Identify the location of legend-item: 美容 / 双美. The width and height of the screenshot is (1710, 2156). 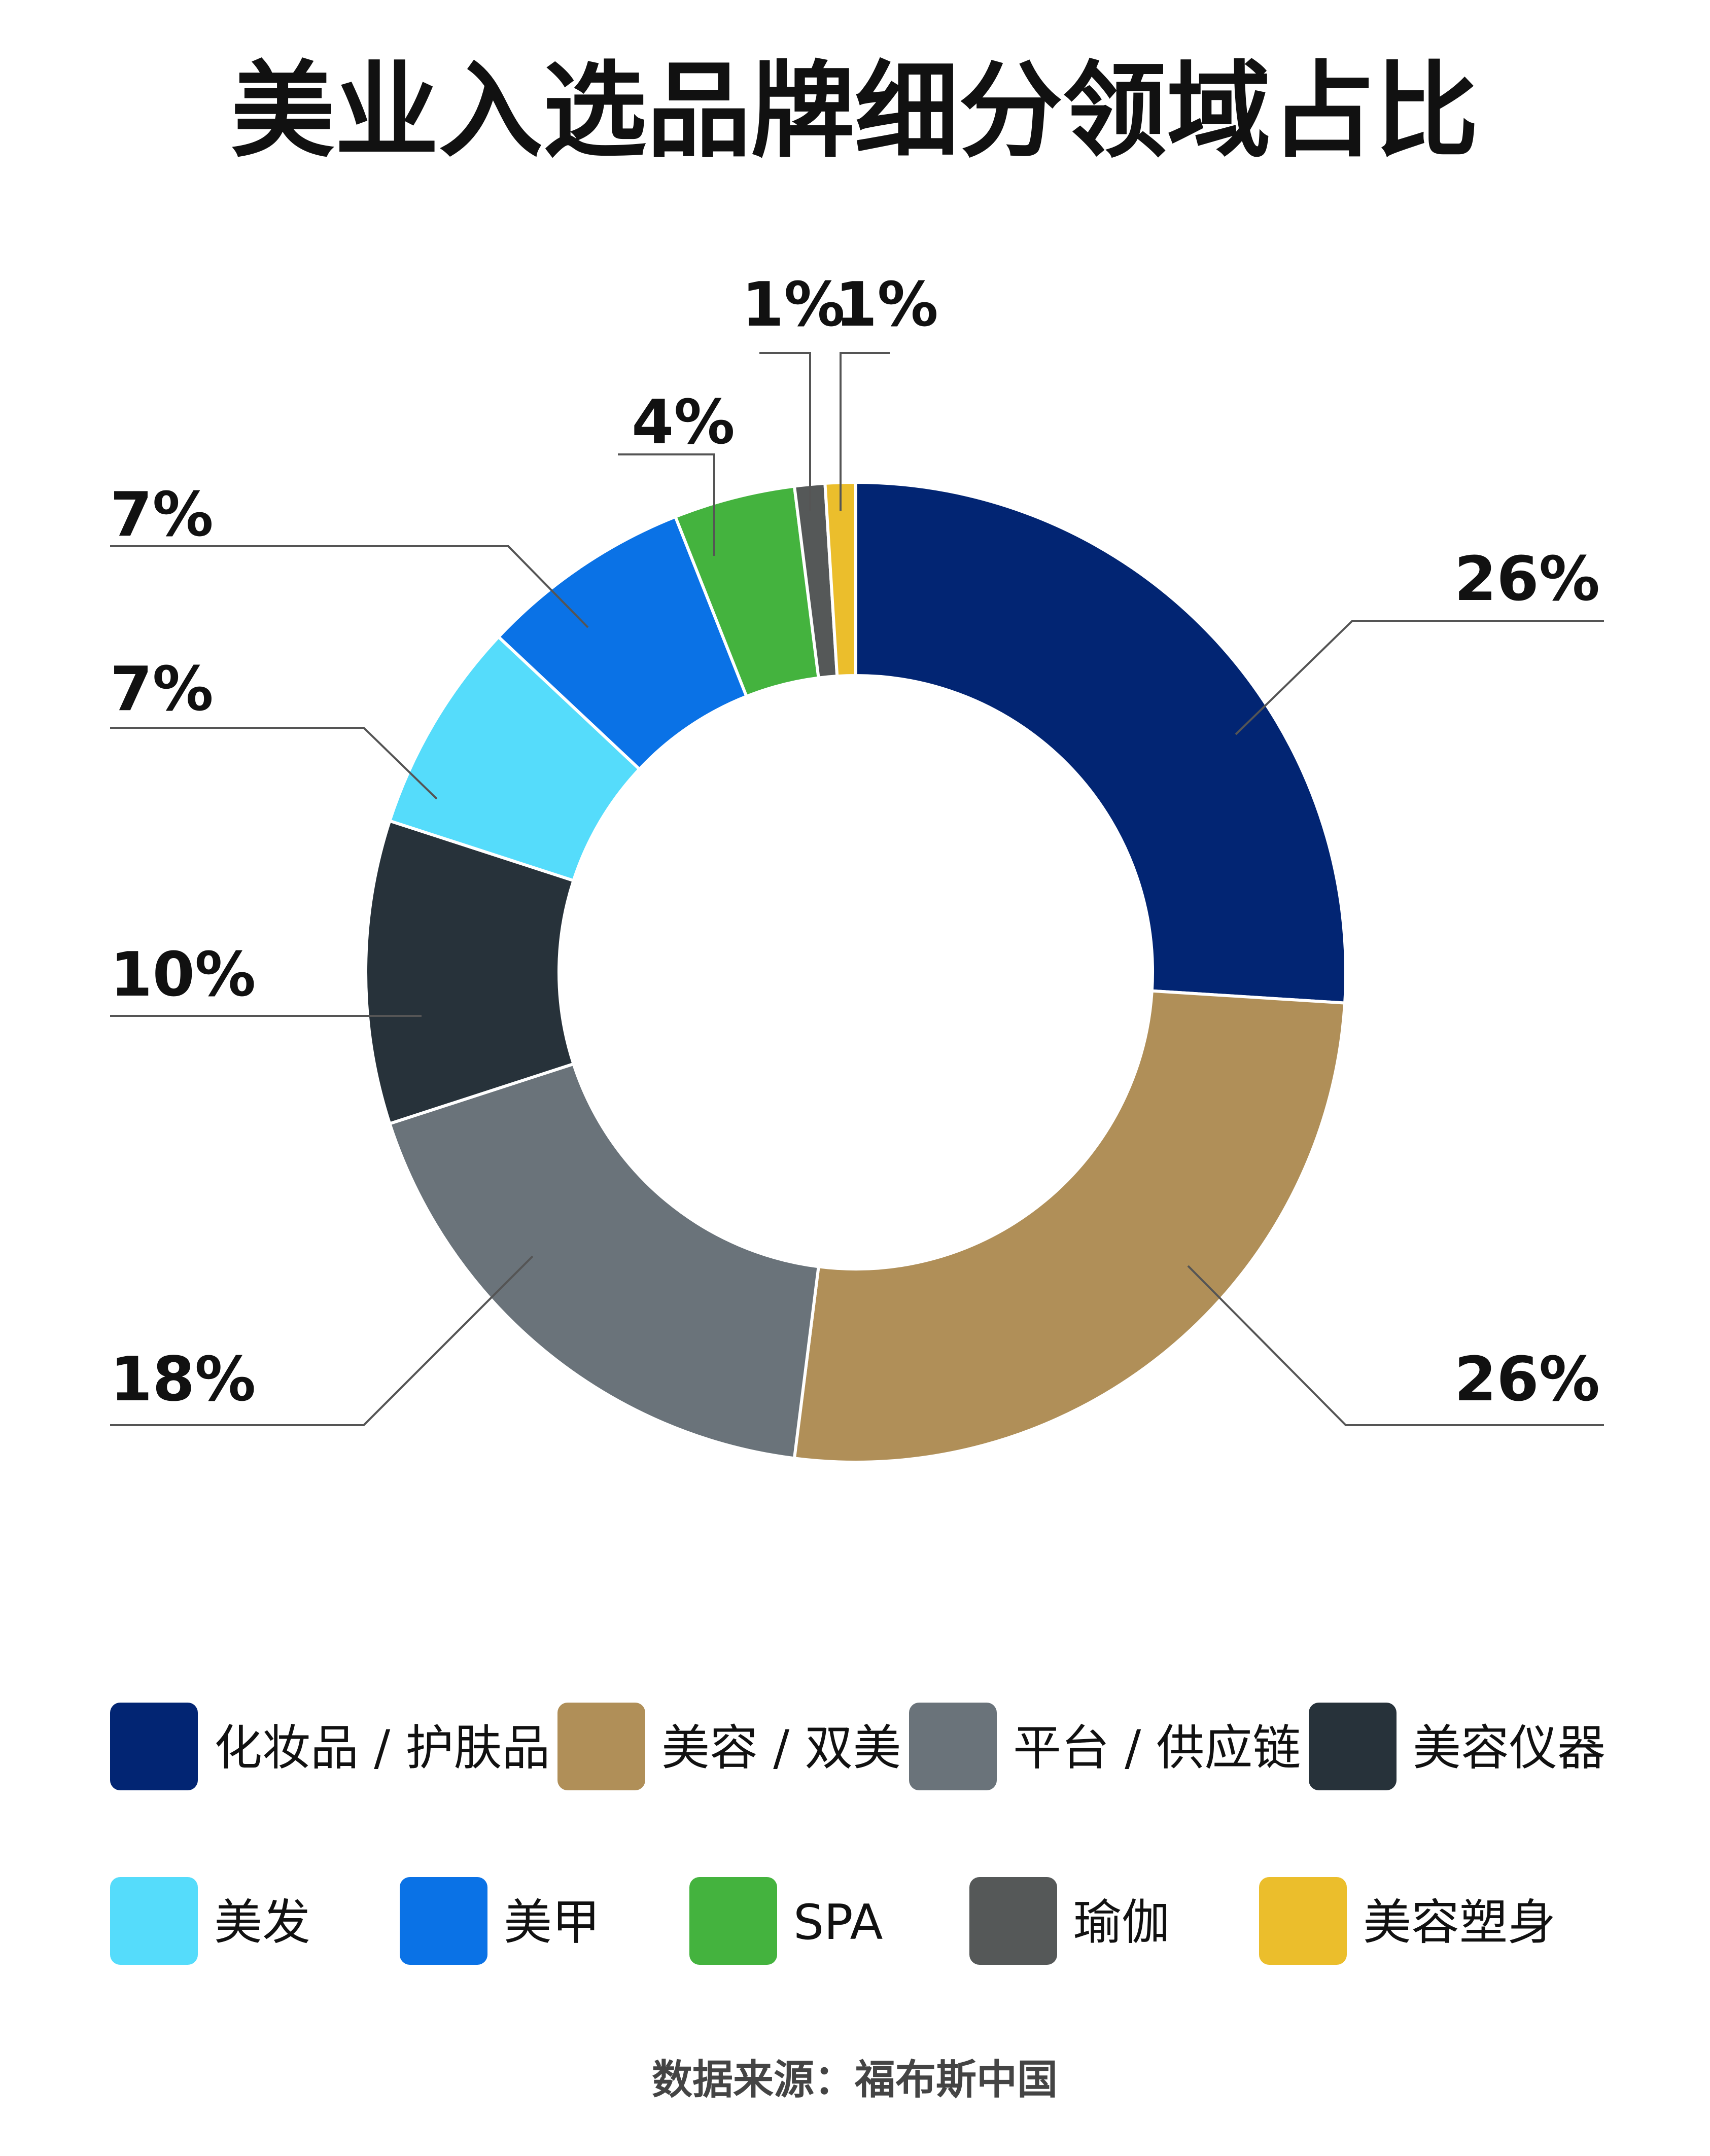
(729, 1746).